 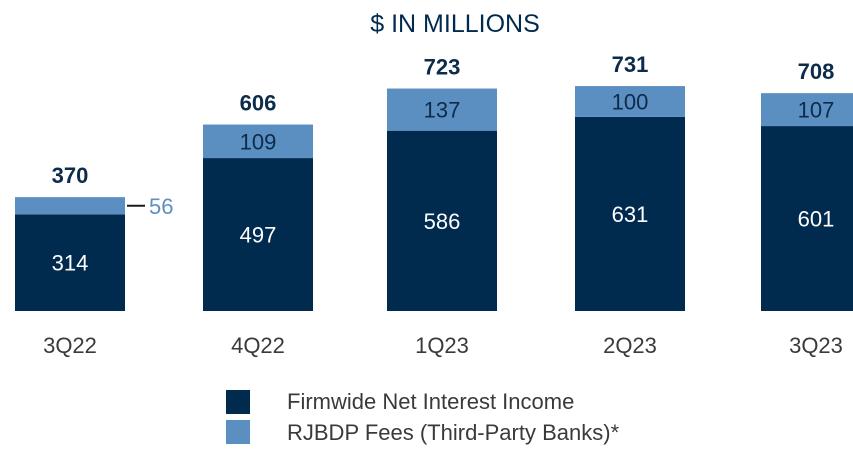 I want to click on bar-rjbdp-2Q23, so click(x=630, y=101).